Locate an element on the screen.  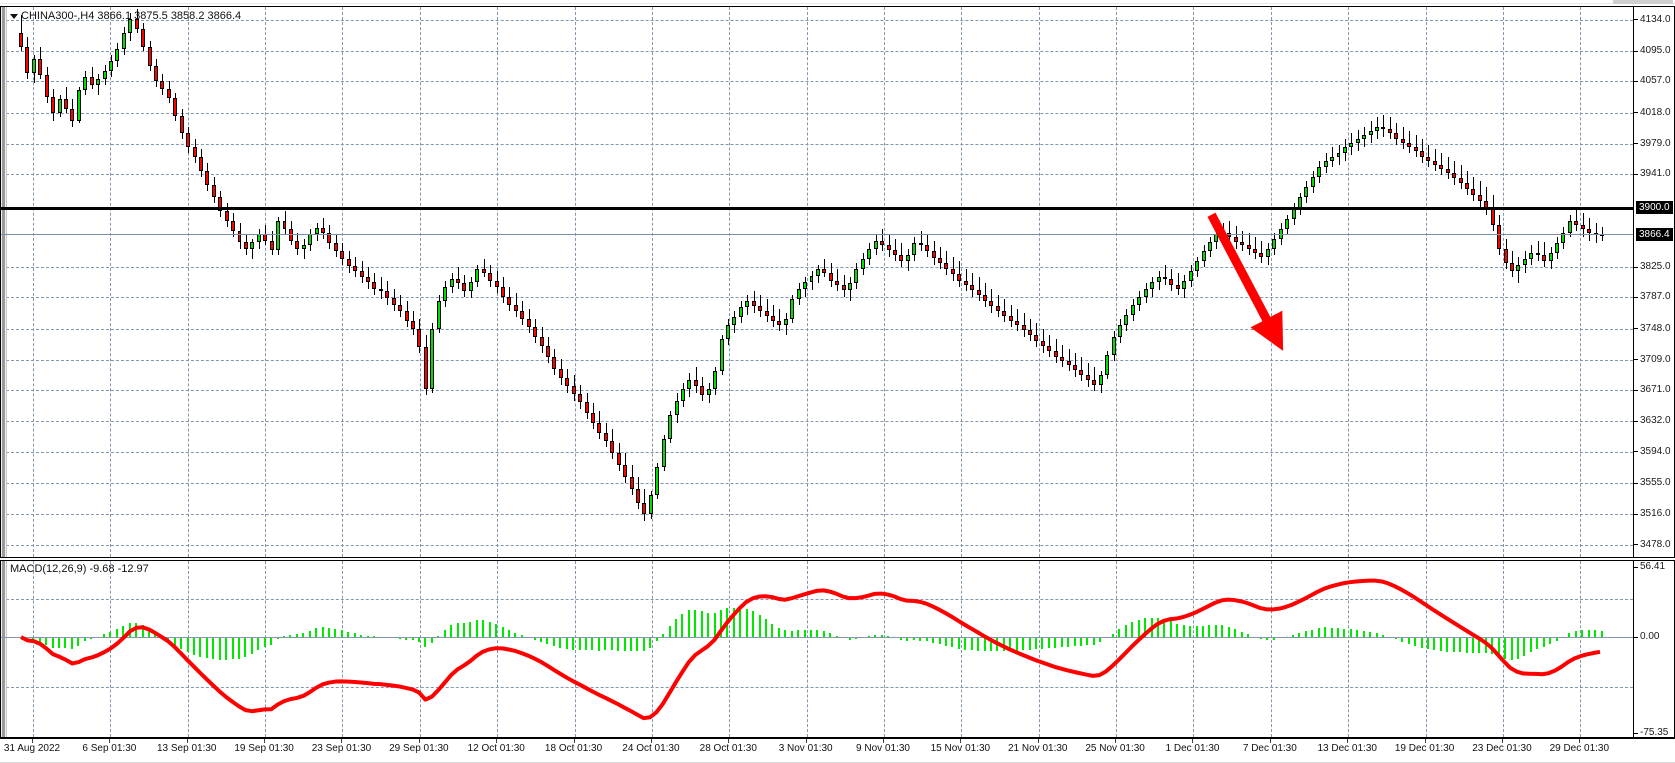
macd-axis: 56.41 0.00 -75.35 is located at coordinates (1654, 649).